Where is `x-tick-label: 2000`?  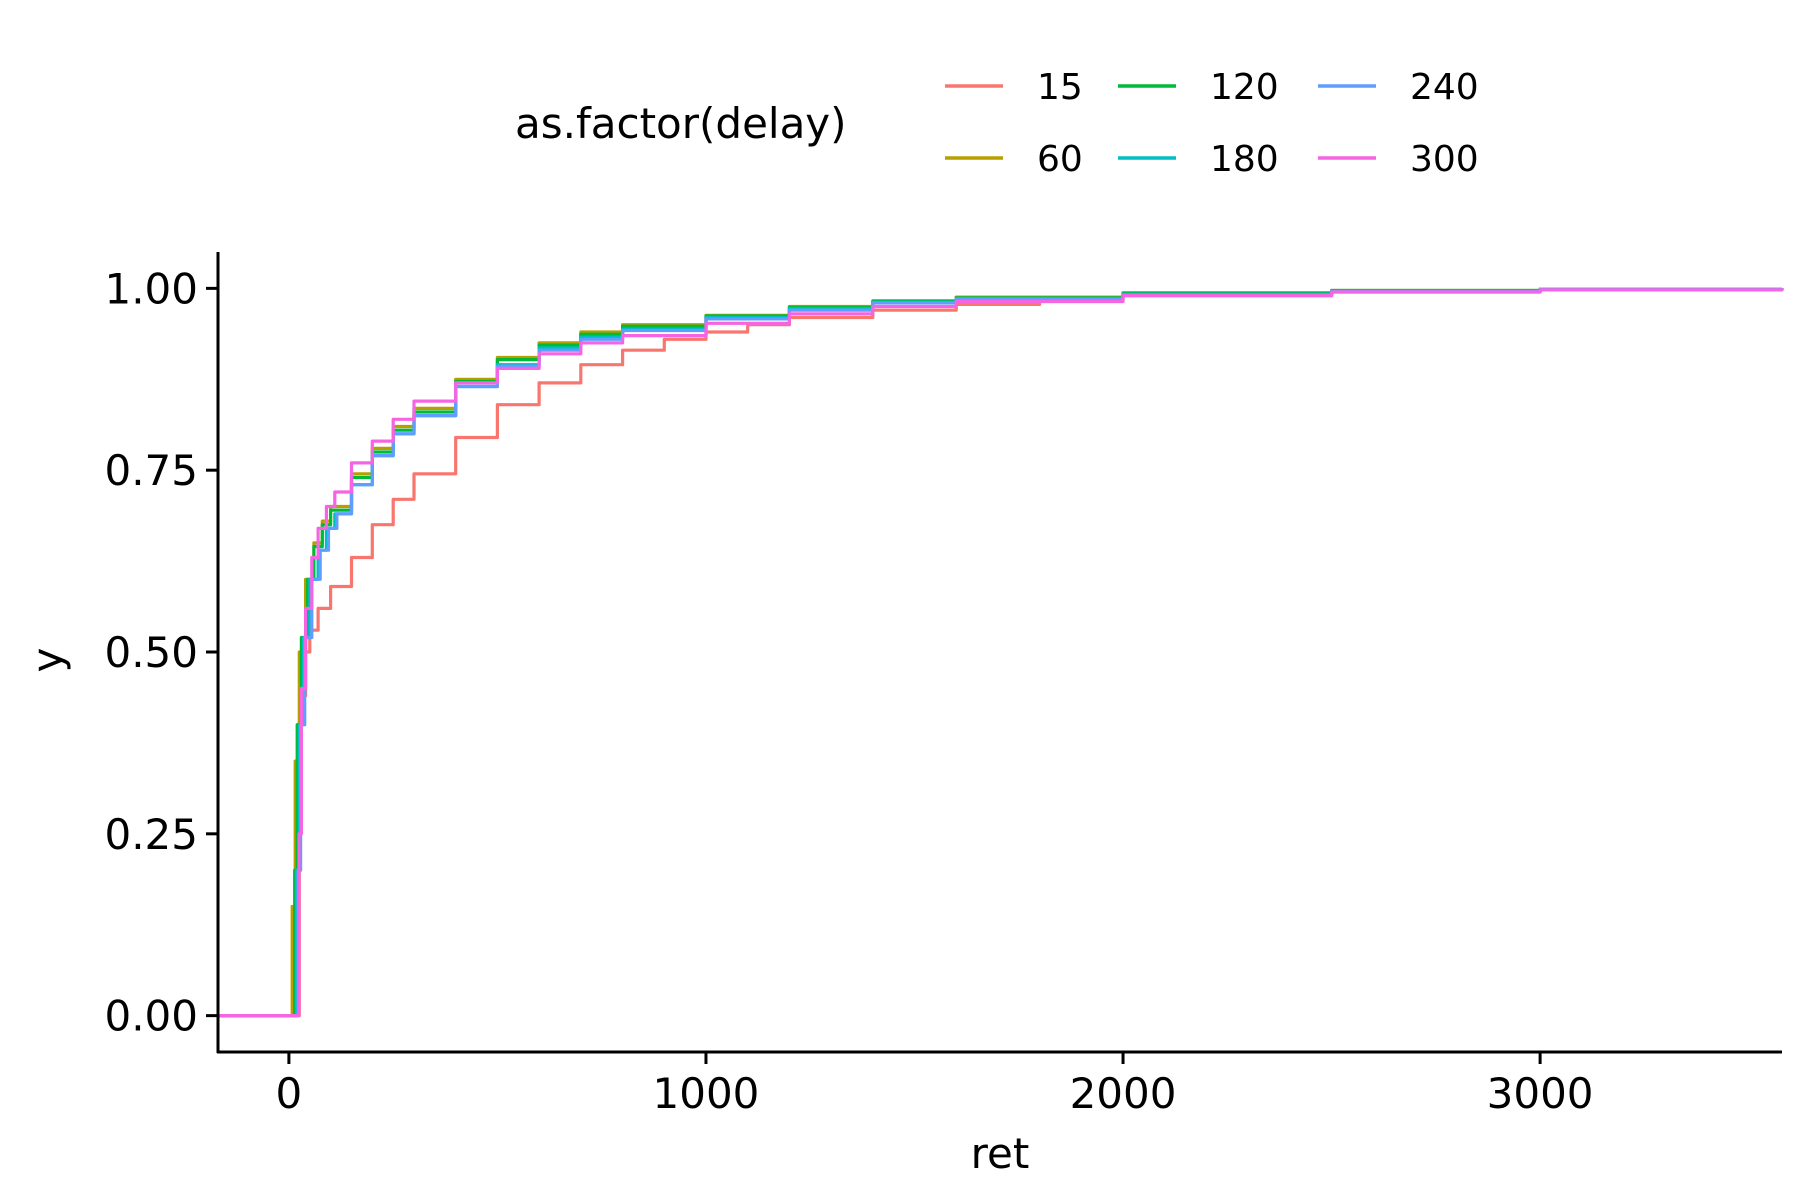 x-tick-label: 2000 is located at coordinates (1123, 1093).